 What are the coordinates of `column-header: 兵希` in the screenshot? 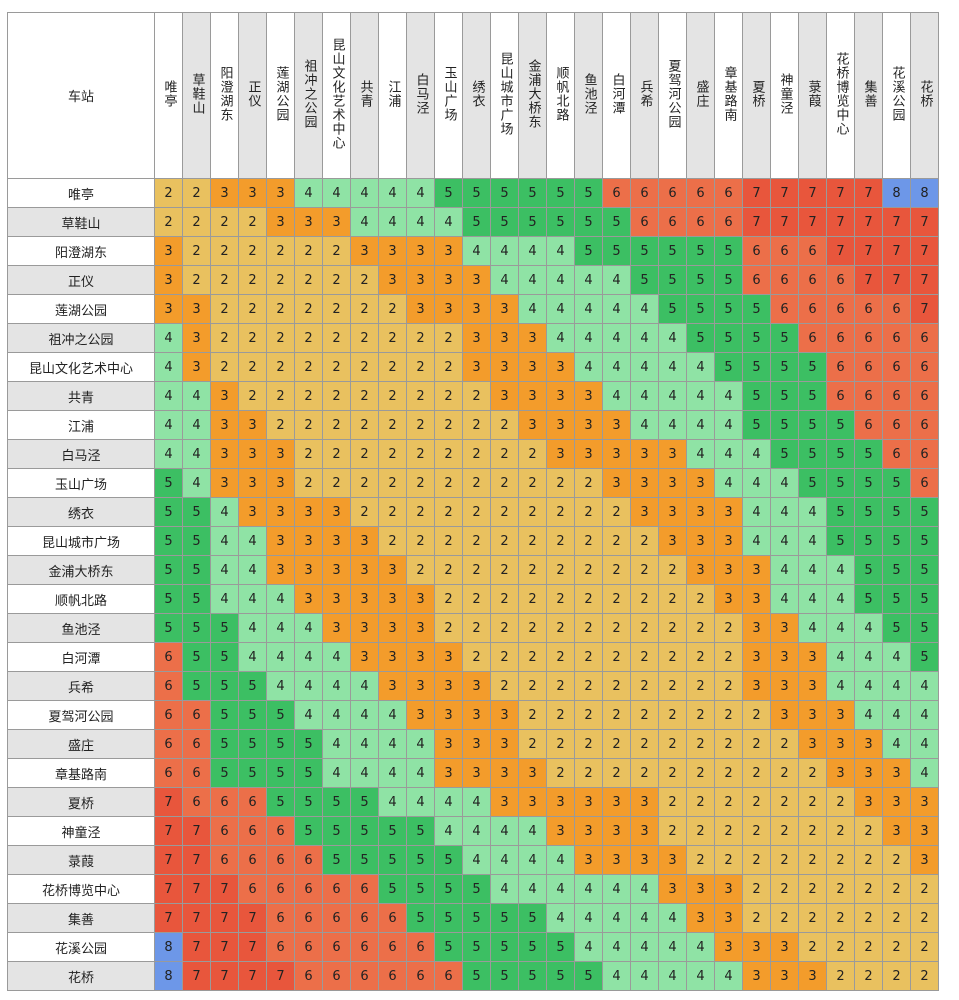 It's located at (644, 95).